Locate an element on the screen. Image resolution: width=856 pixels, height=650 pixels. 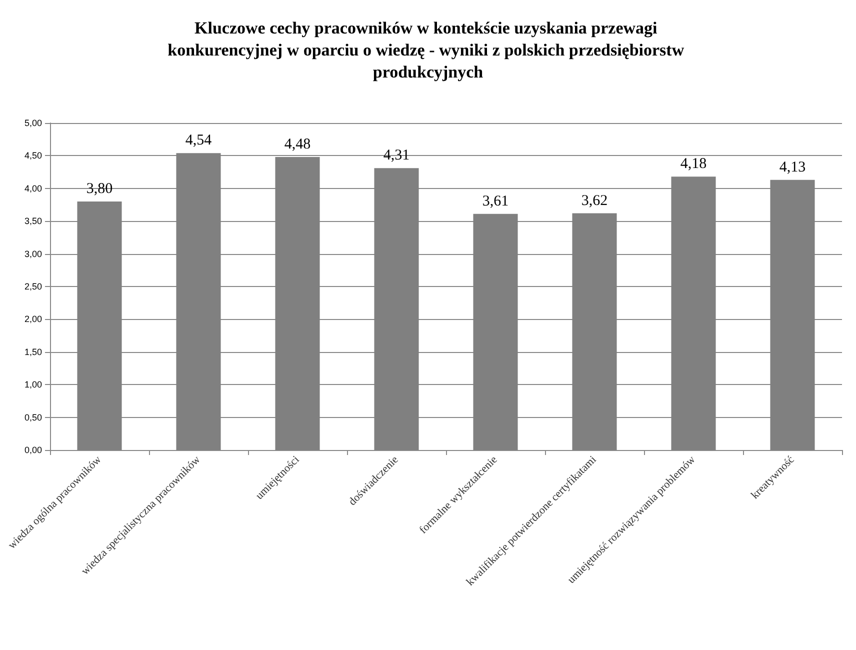
data-label: 3,80 is located at coordinates (99, 188).